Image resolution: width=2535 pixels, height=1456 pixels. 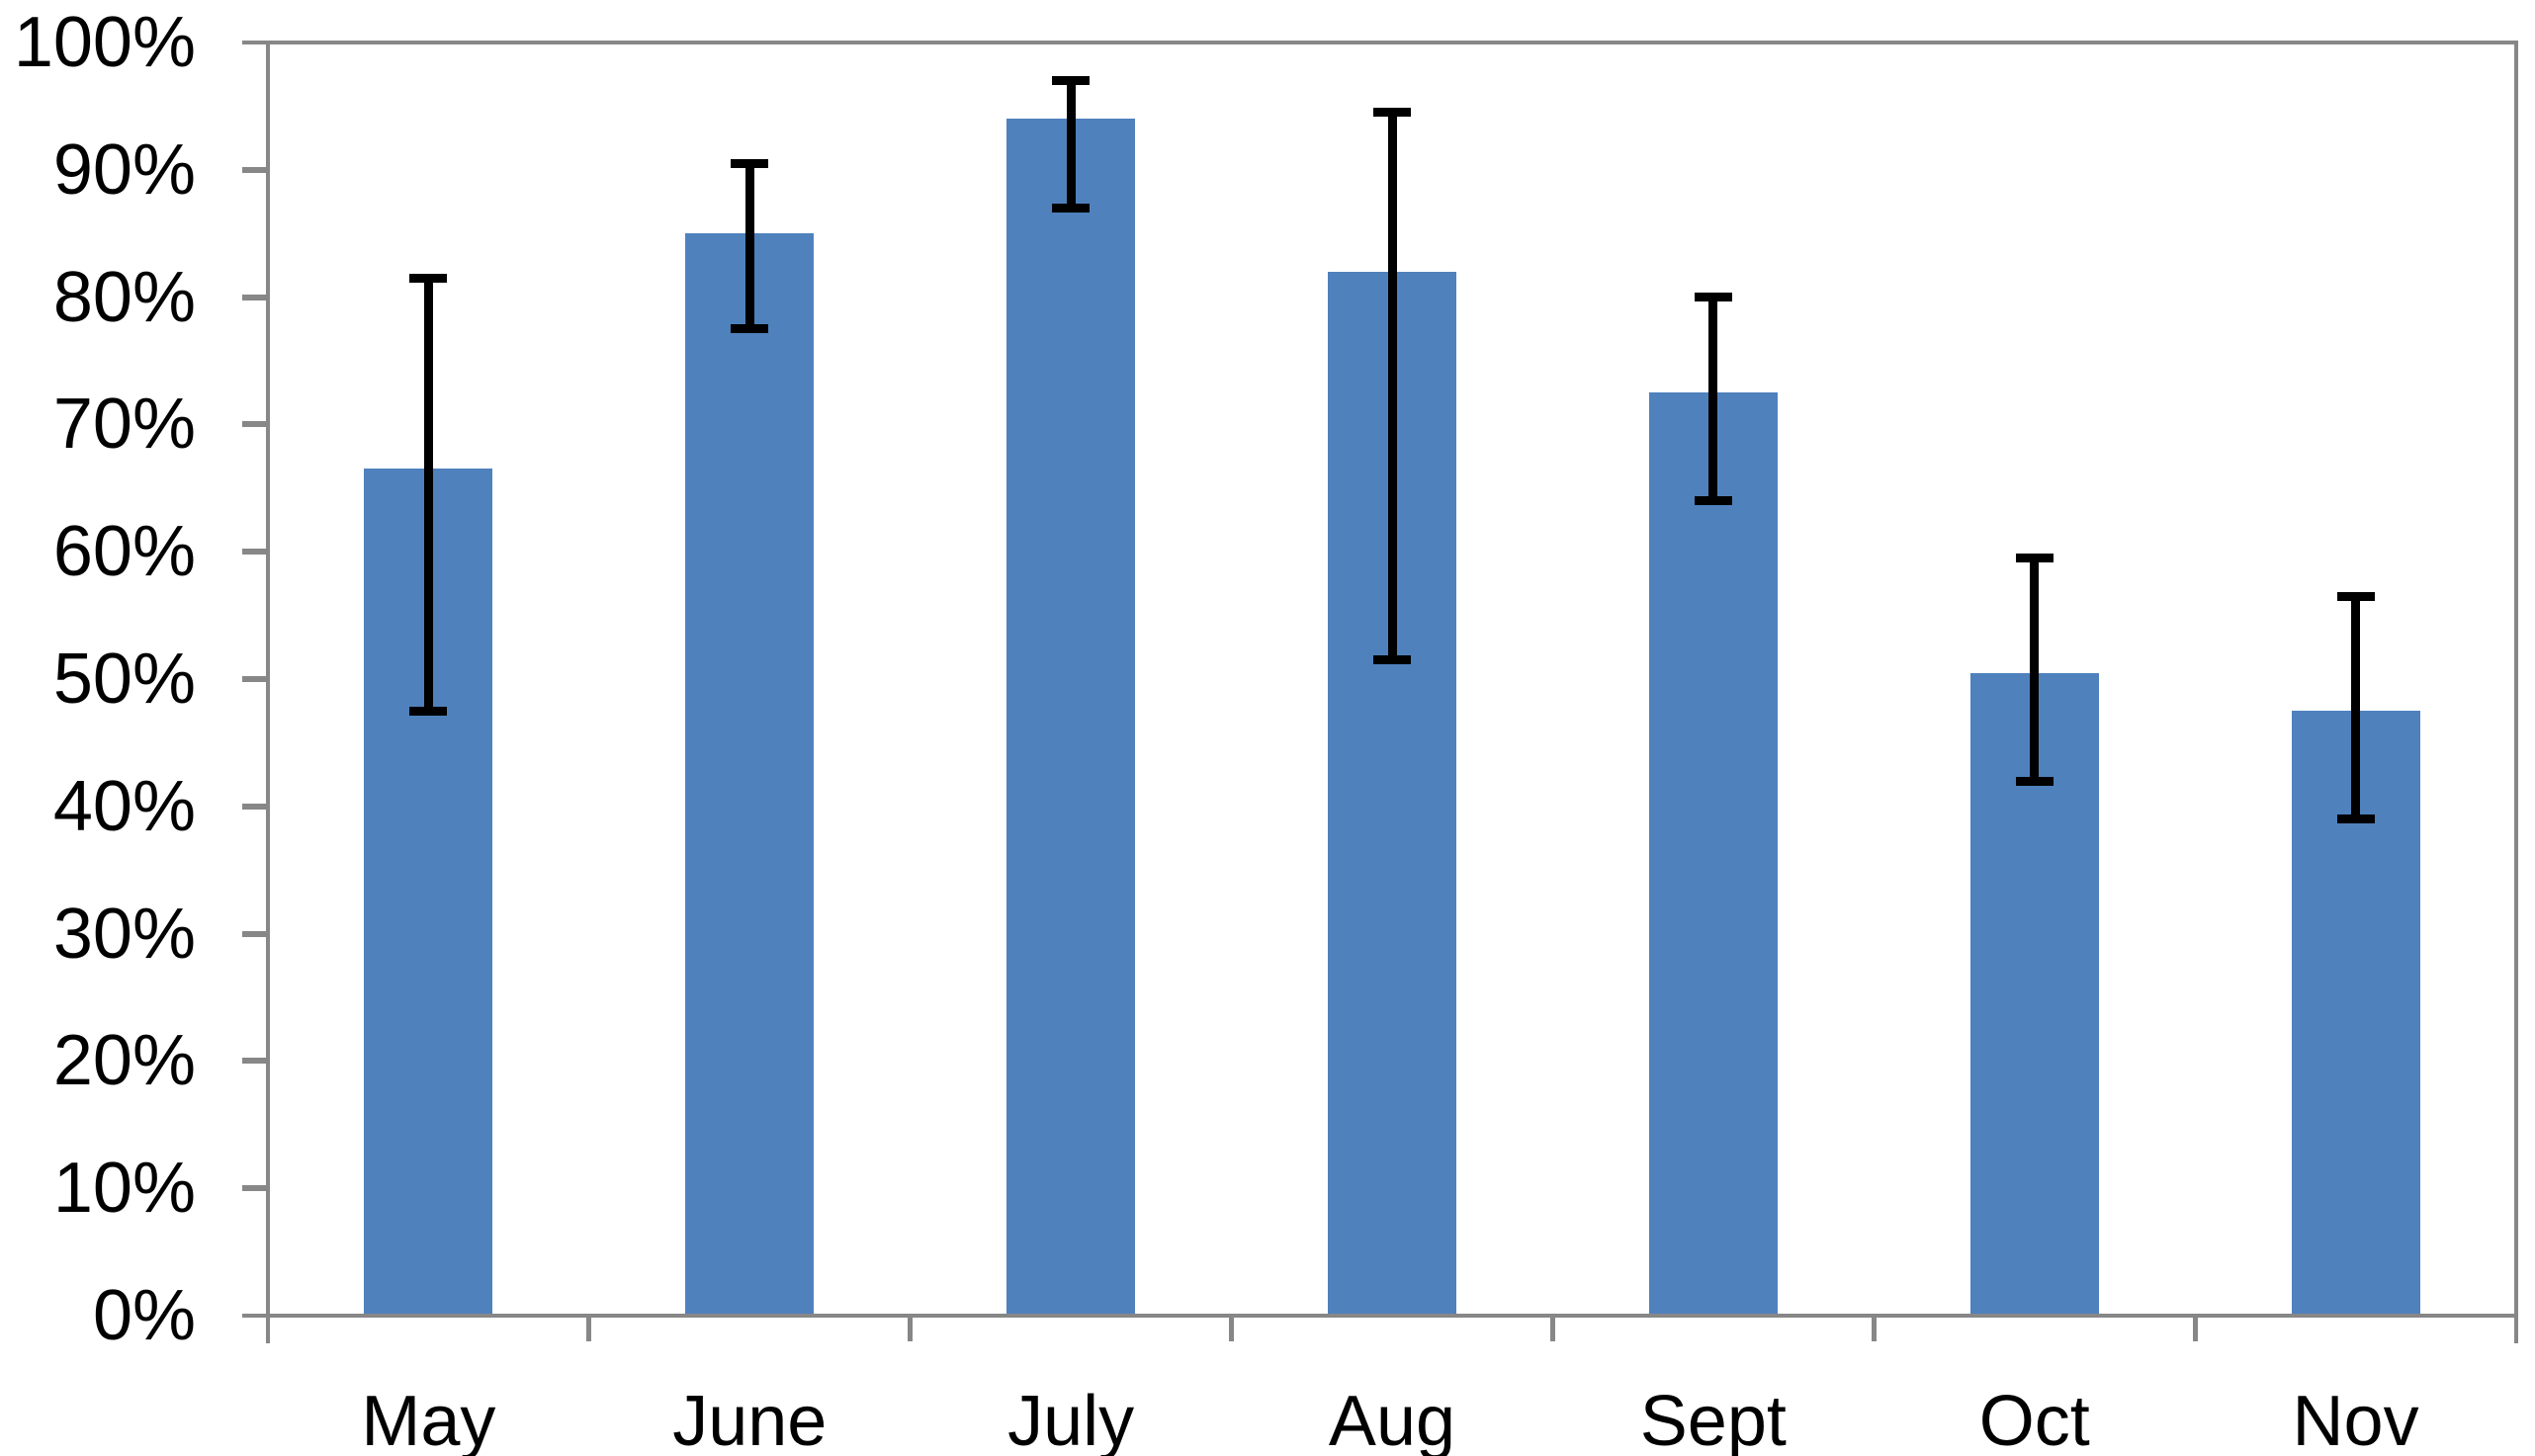 I want to click on error-bar-cap-top-sept, so click(x=1713, y=297).